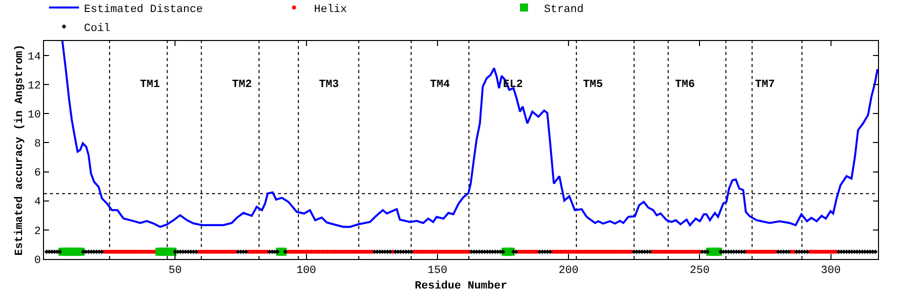 Image resolution: width=900 pixels, height=300 pixels. Describe the element at coordinates (20, 150) in the screenshot. I see `y-axis-title: Estimated accuracy (in Angstrom)` at that location.